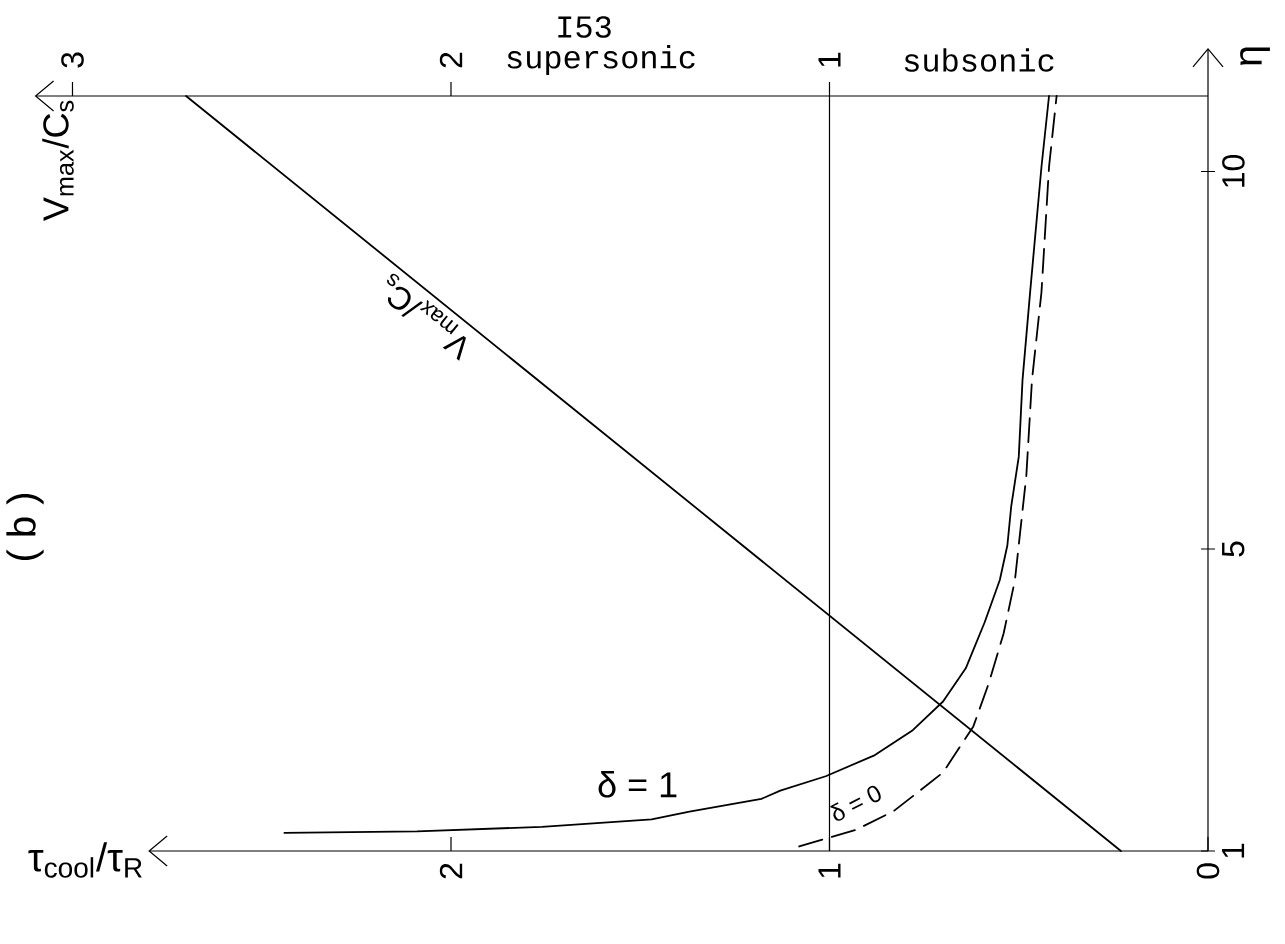 Image resolution: width=1285 pixels, height=944 pixels. Describe the element at coordinates (85, 860) in the screenshot. I see `x-axis-title: τ$_{cool}$/τ$_{R}$` at that location.